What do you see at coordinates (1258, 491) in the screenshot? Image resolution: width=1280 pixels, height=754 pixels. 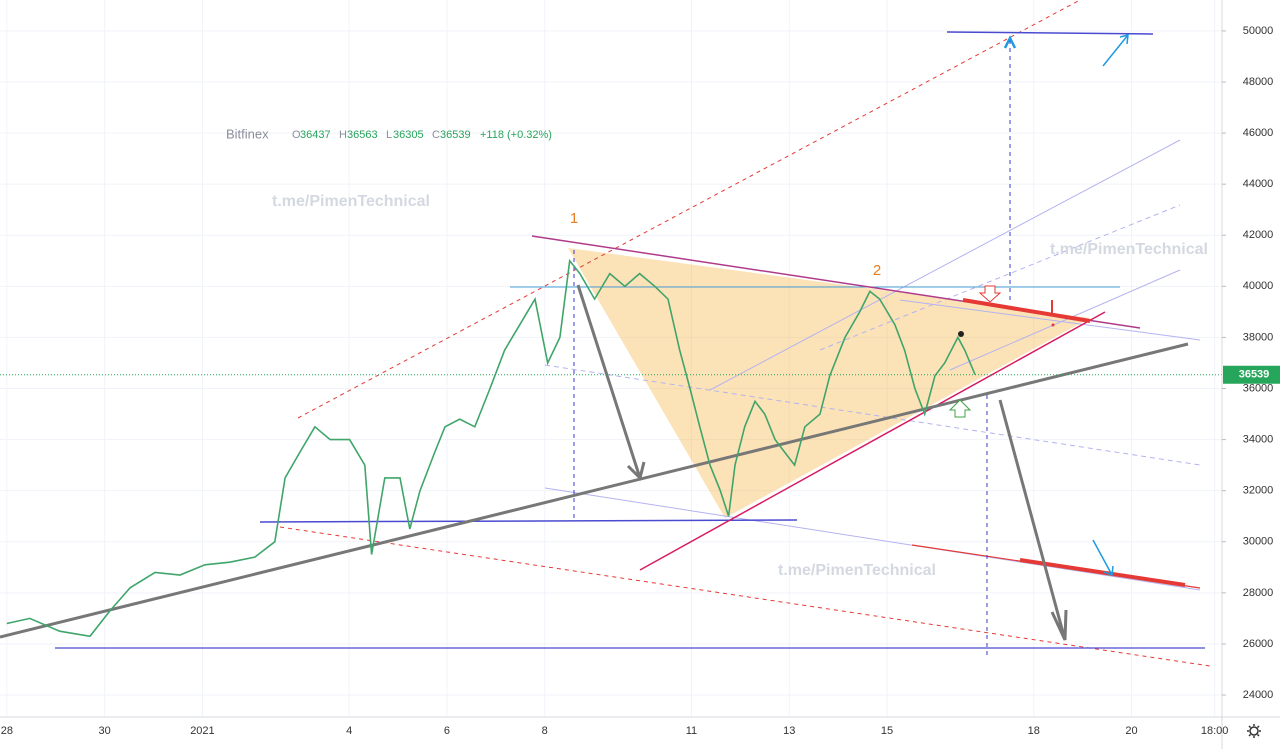 I see `y-tick-label: 32000` at bounding box center [1258, 491].